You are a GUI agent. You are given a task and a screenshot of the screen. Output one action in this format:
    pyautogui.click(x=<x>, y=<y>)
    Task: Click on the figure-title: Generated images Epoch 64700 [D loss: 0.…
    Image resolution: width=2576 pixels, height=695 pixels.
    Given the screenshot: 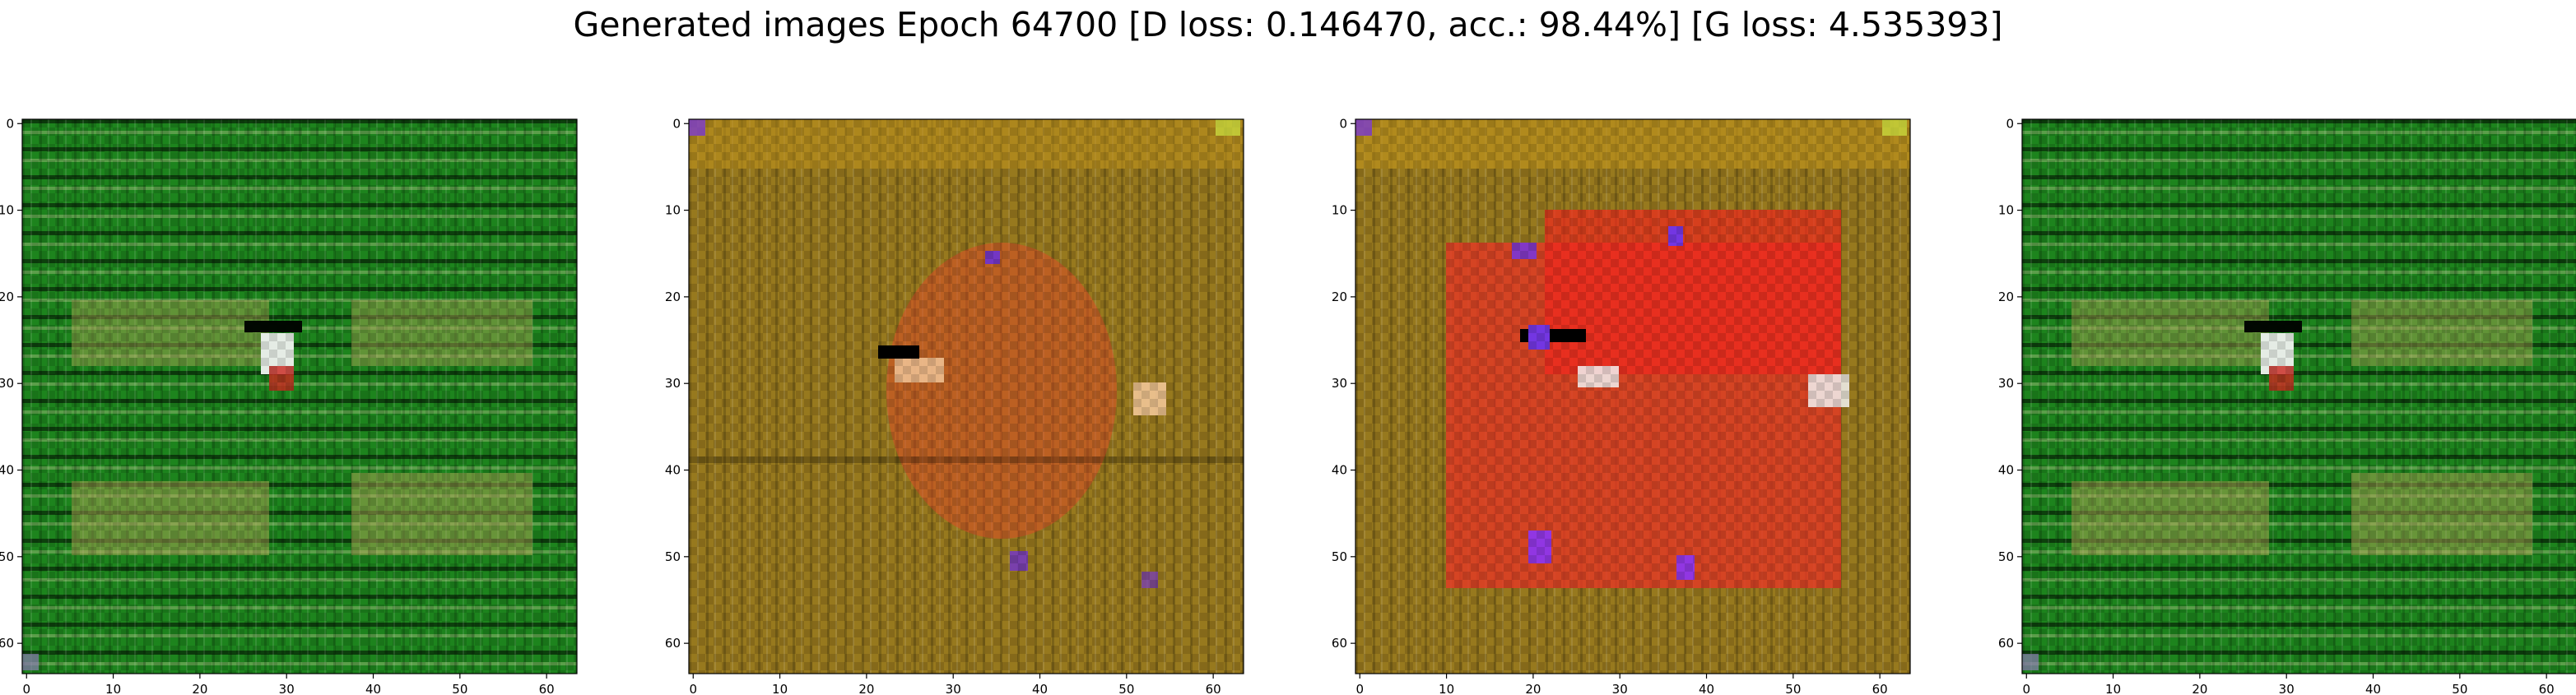 What is the action you would take?
    pyautogui.click(x=1288, y=24)
    